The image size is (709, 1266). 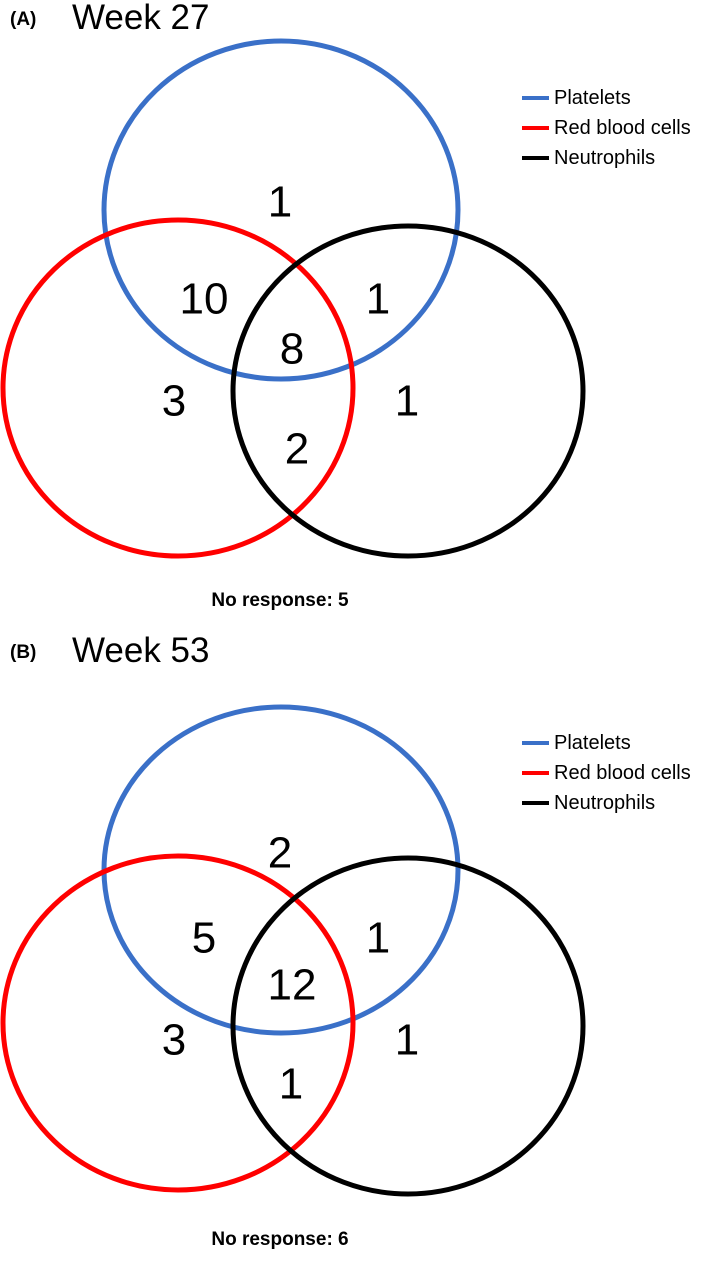 What do you see at coordinates (292, 985) in the screenshot?
I see `count-all-three: 12` at bounding box center [292, 985].